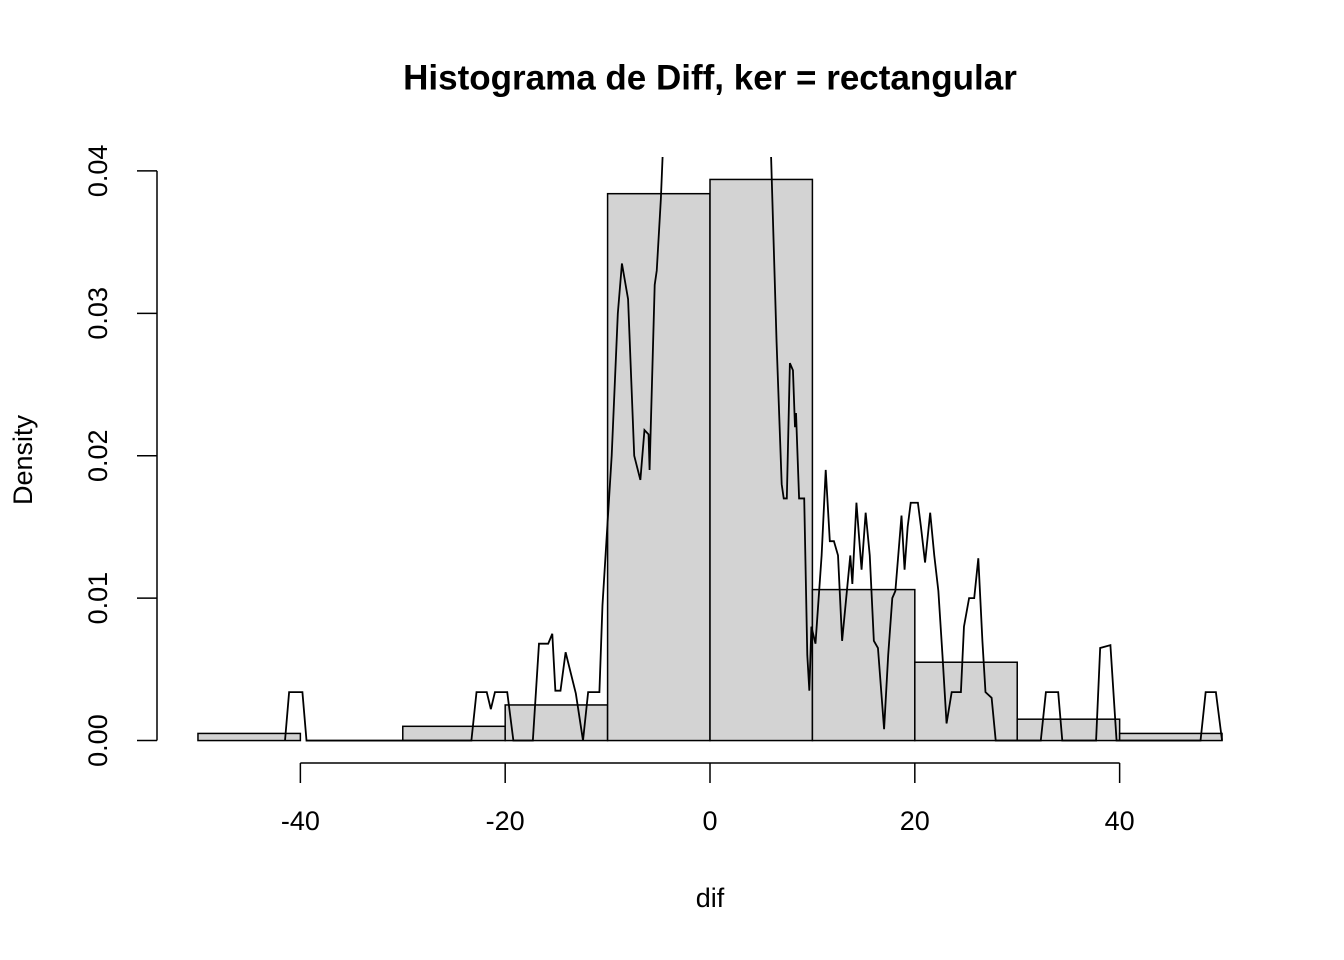  Describe the element at coordinates (710, 77) in the screenshot. I see `chart-title: Histograma de Diff, ker = rectangular` at that location.